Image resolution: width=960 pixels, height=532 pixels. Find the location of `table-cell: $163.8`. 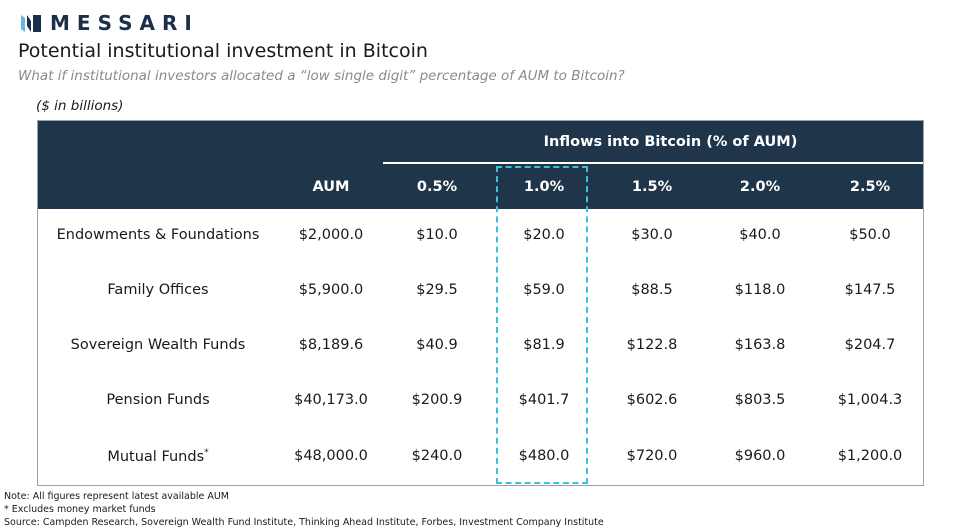

table-cell: $163.8 is located at coordinates (760, 345).